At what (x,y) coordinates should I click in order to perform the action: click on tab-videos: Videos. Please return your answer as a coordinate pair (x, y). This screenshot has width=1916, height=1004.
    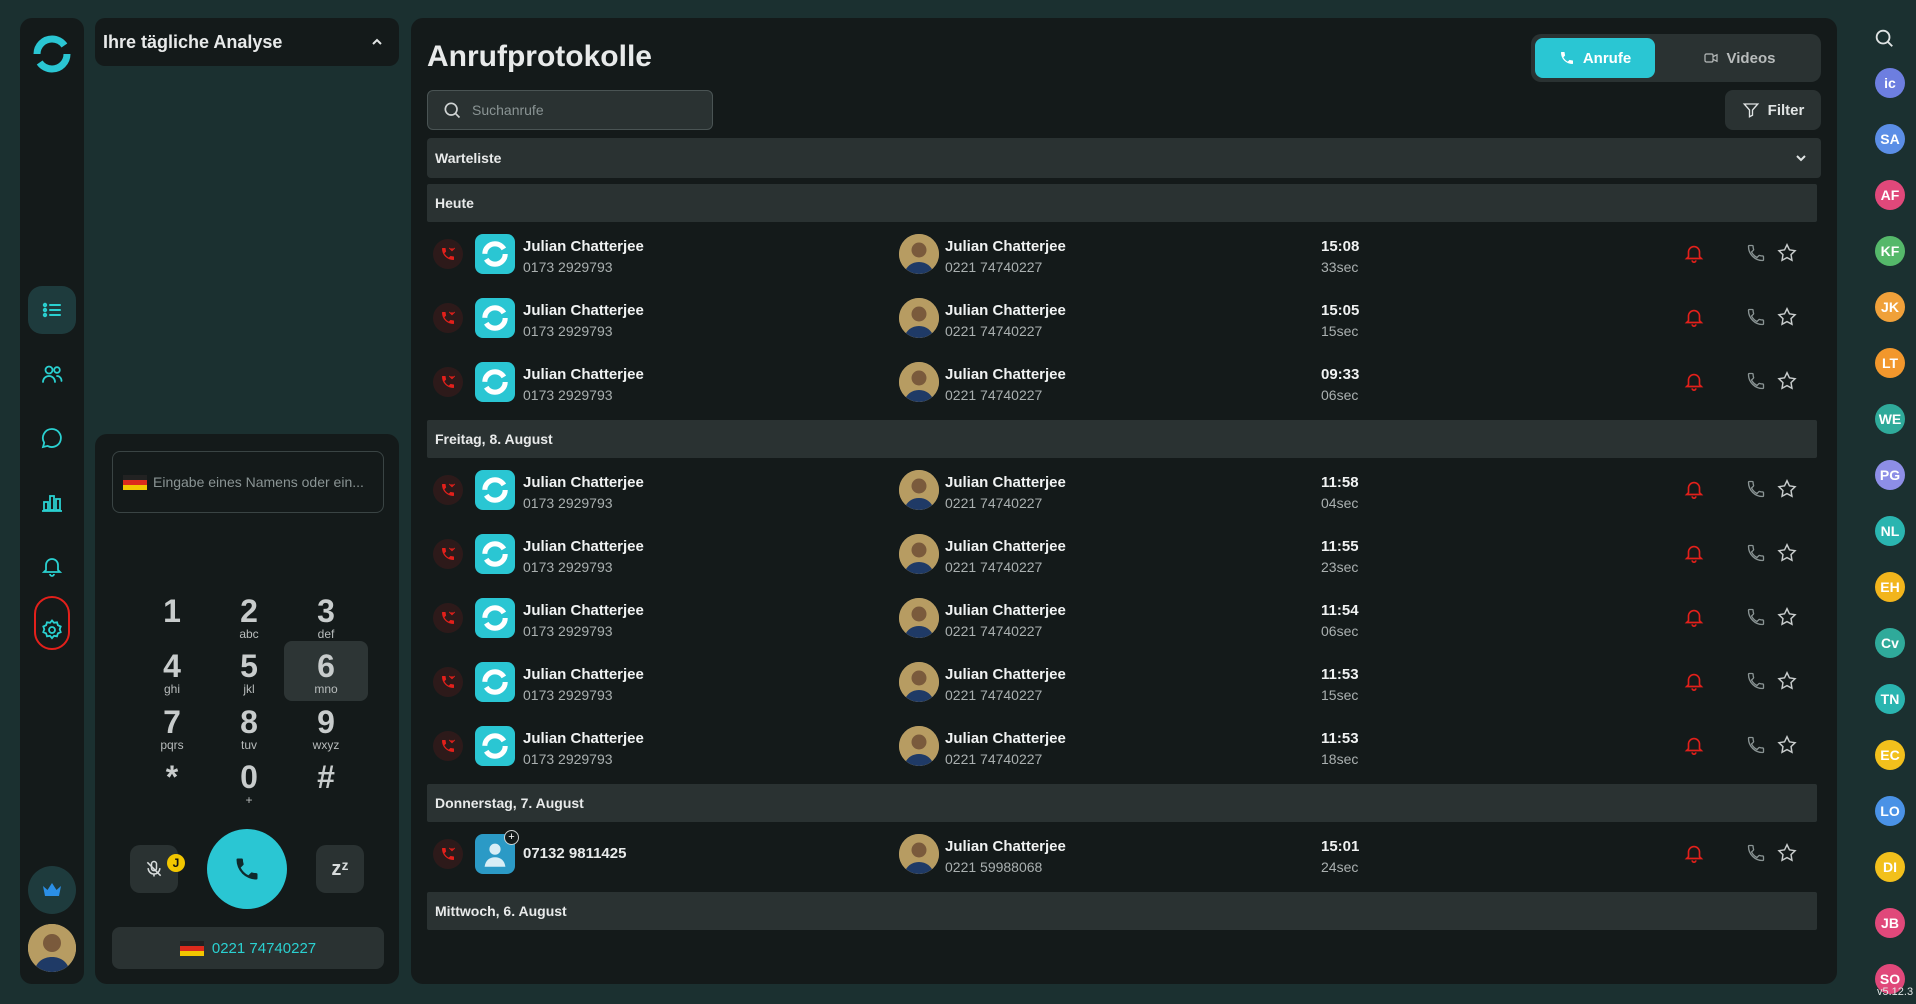
    Looking at the image, I should click on (1739, 58).